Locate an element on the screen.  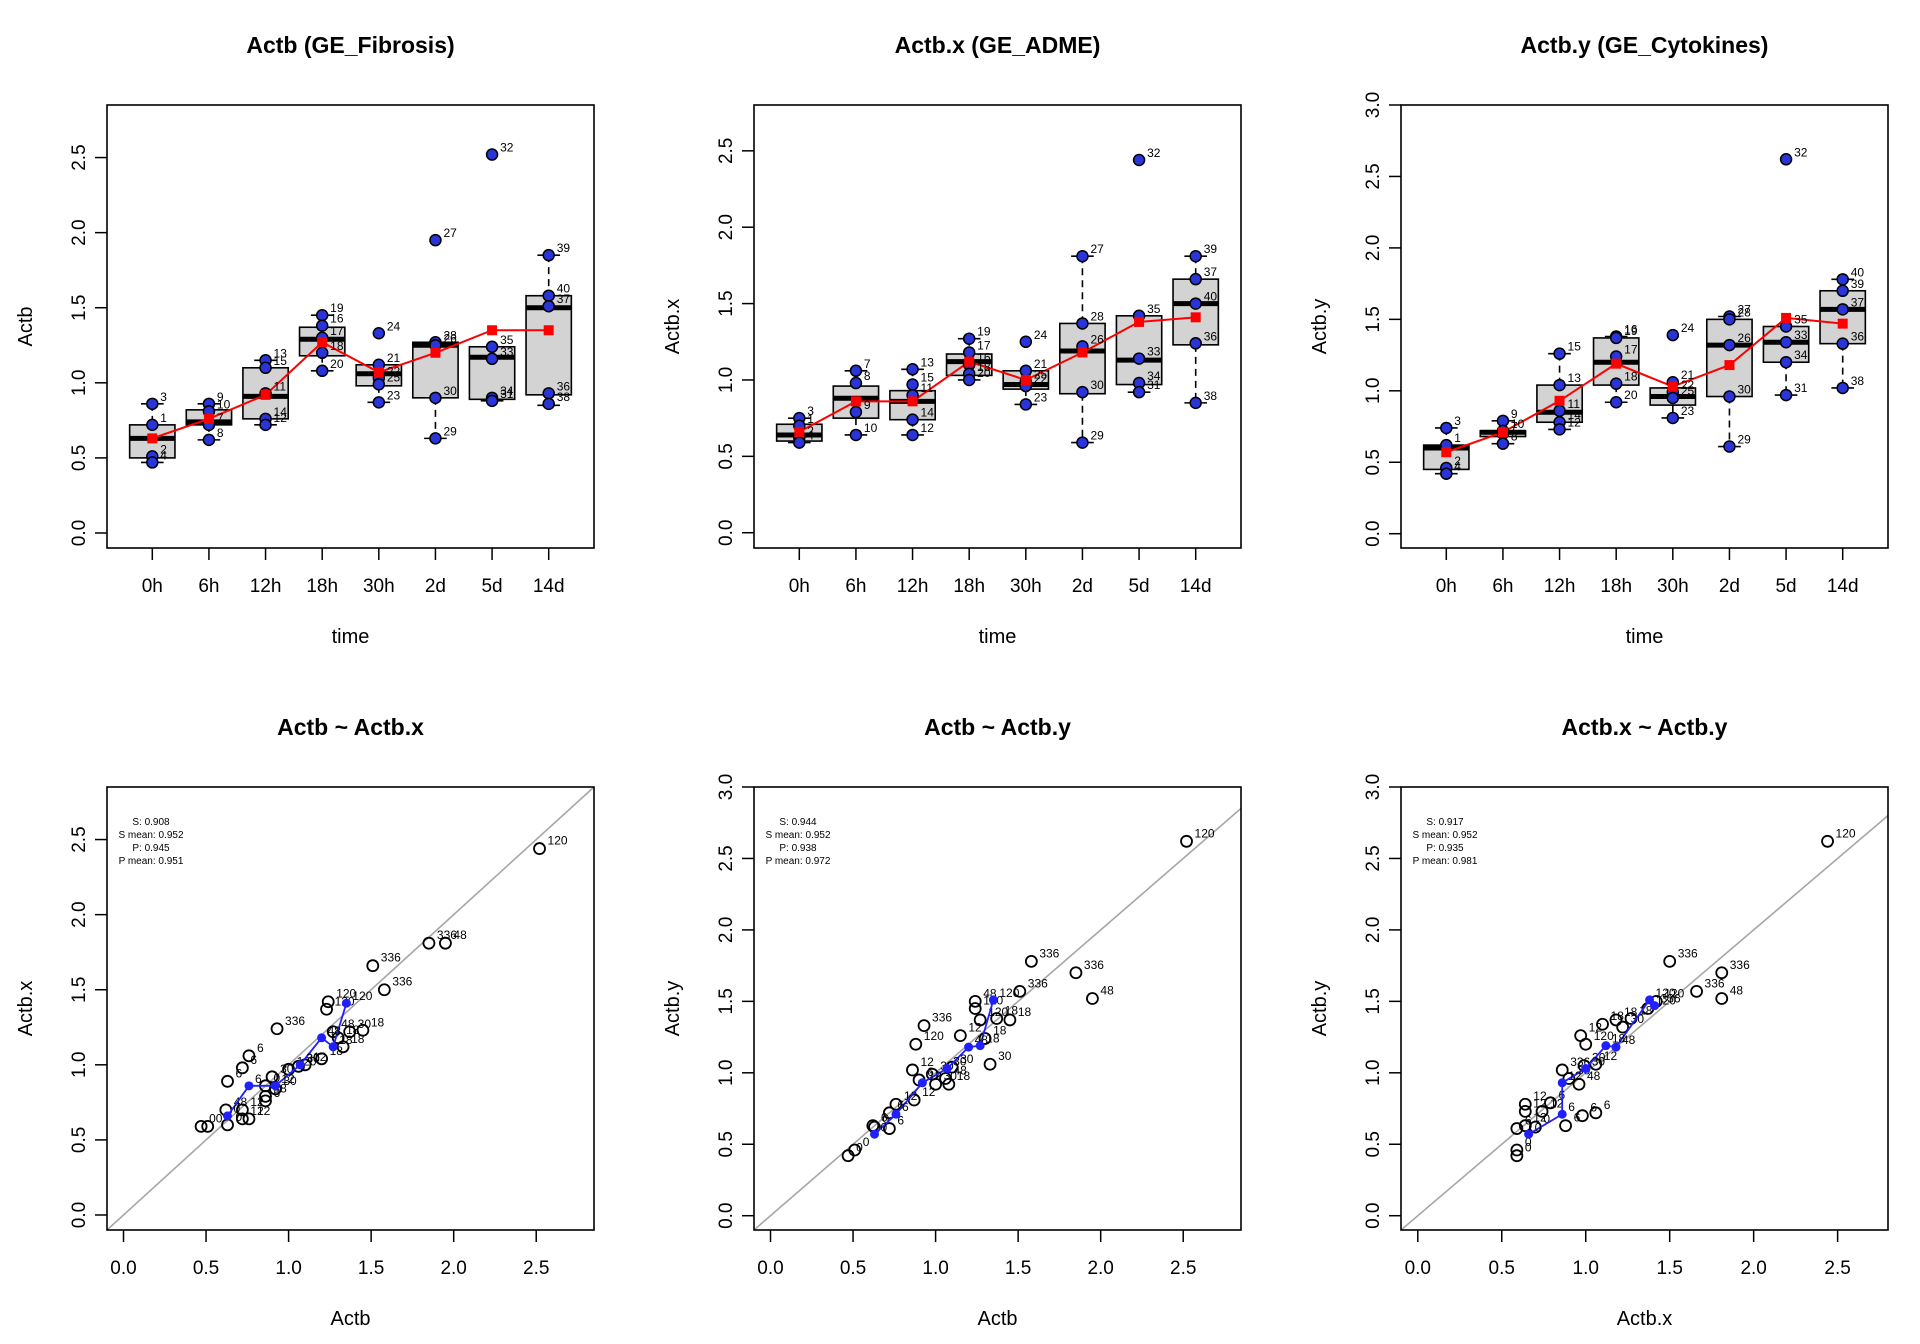
y-tick-label: 2.0 is located at coordinates (726, 930).